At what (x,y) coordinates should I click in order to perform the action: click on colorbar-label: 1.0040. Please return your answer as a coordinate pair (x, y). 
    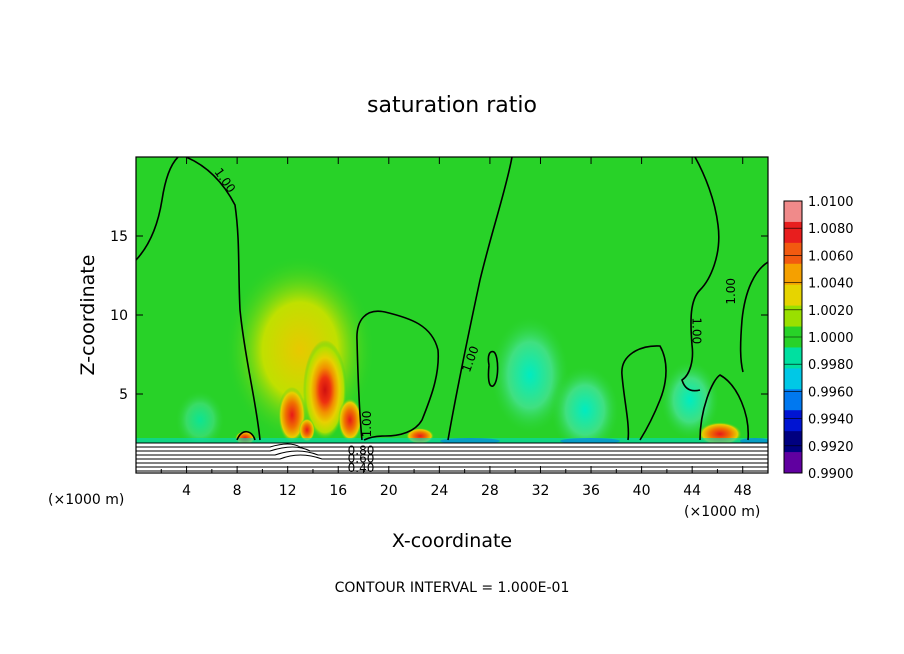
    Looking at the image, I should click on (831, 284).